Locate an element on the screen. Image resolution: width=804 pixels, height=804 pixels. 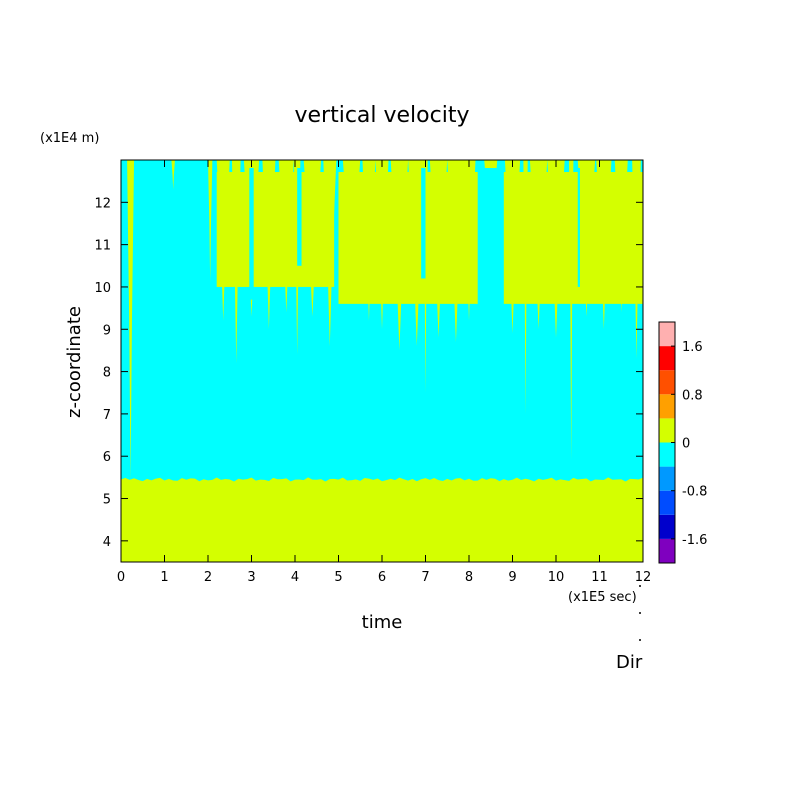
y-tick-label: 10 is located at coordinates (102, 288).